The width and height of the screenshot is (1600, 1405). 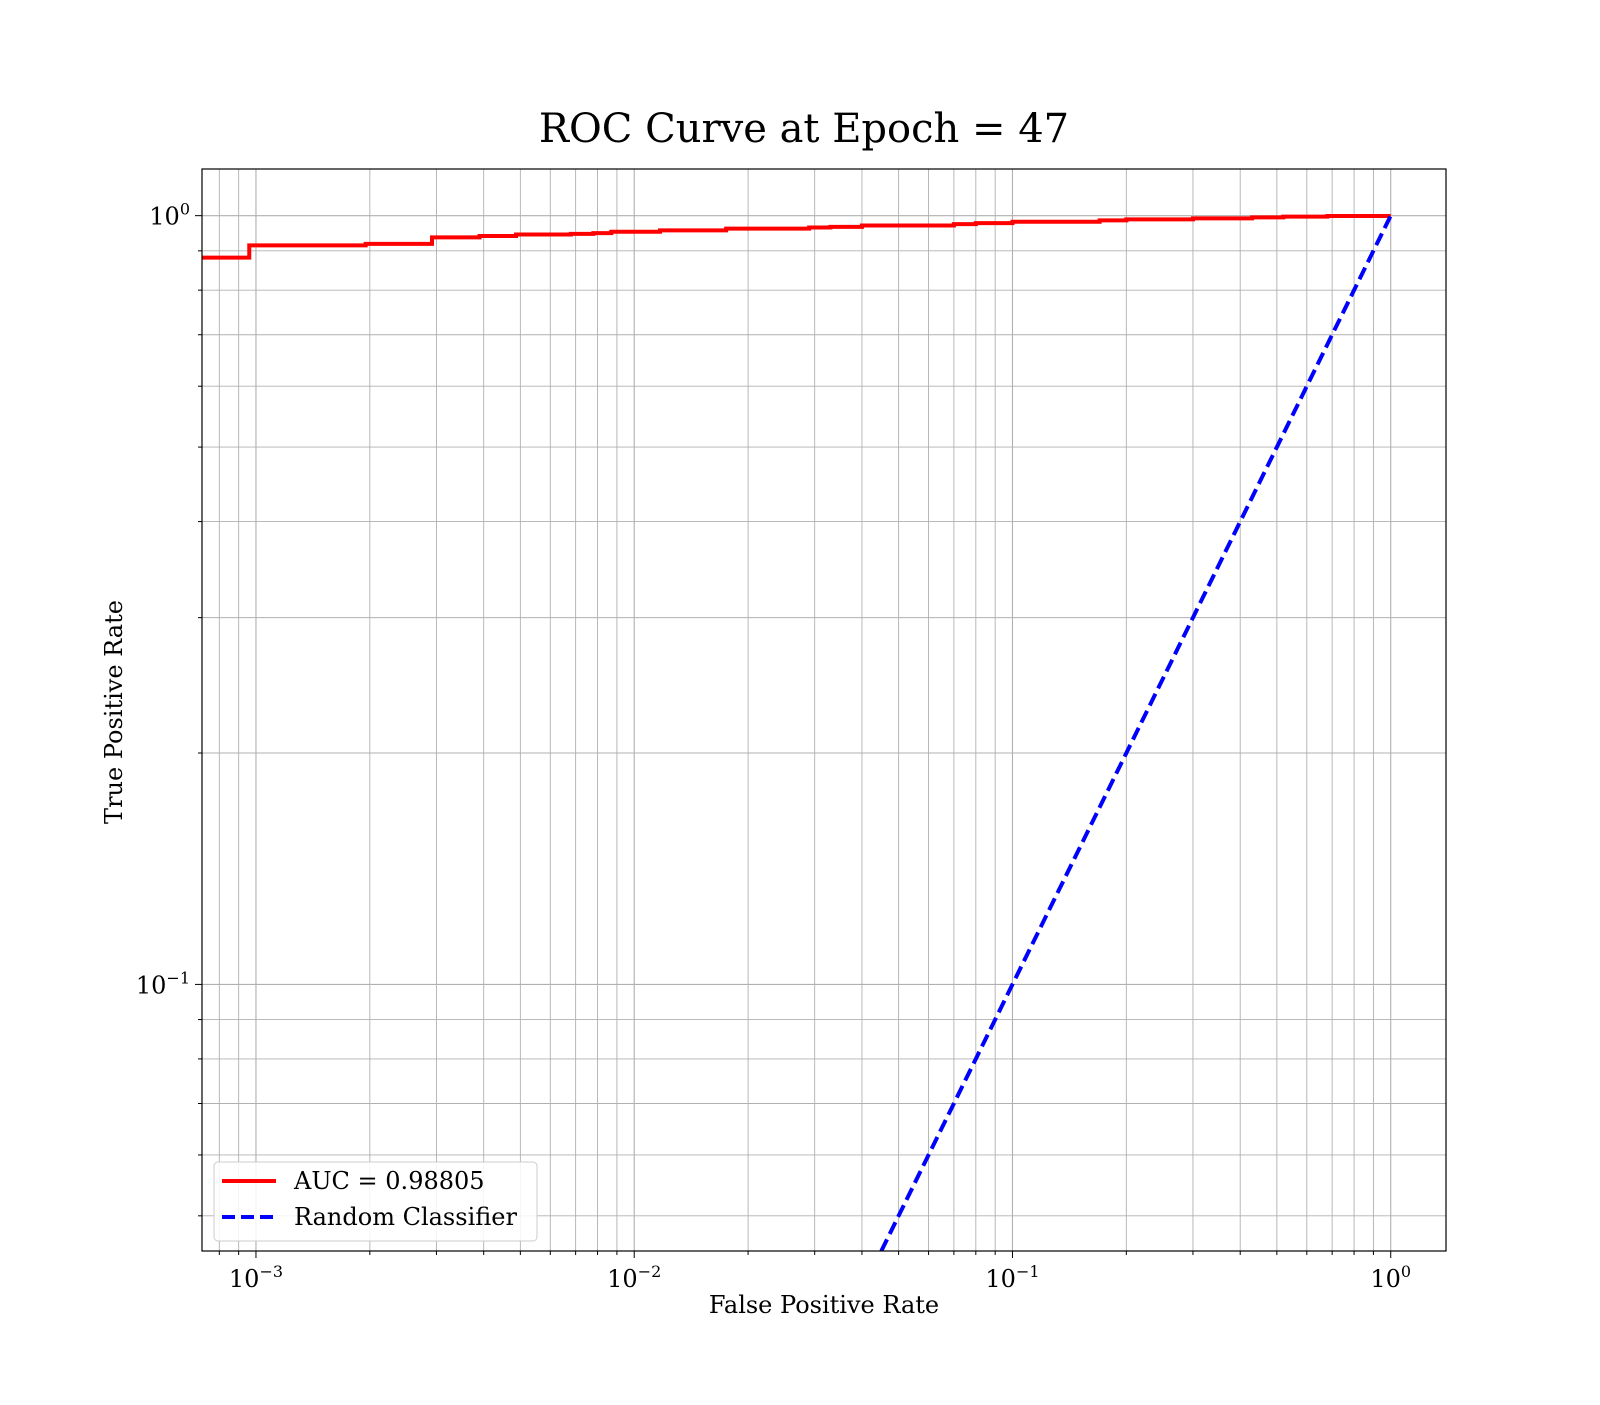 I want to click on x-tick-label: 10⁻², so click(x=634, y=1277).